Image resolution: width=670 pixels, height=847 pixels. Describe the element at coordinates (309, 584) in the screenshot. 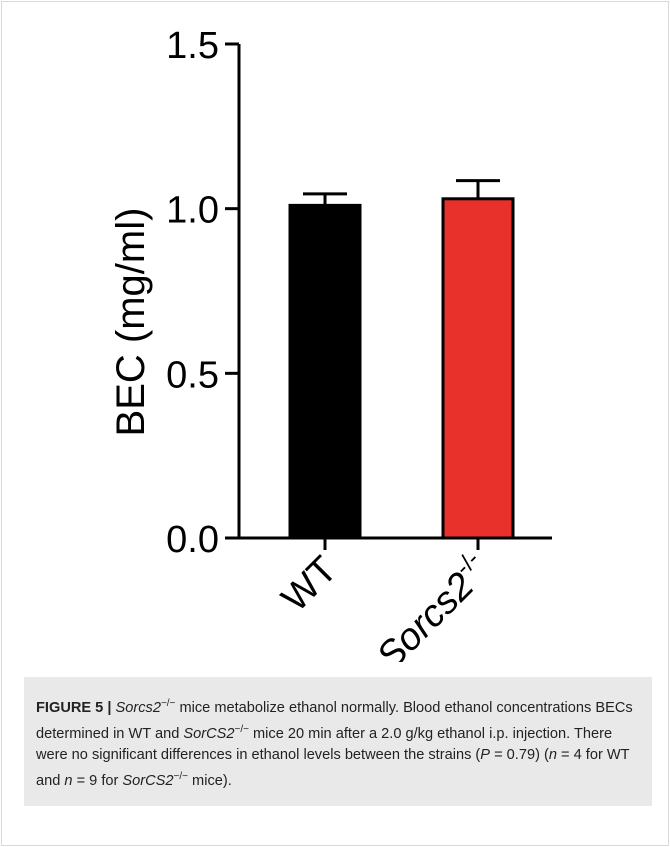

I see `x-tick-label: WT` at that location.